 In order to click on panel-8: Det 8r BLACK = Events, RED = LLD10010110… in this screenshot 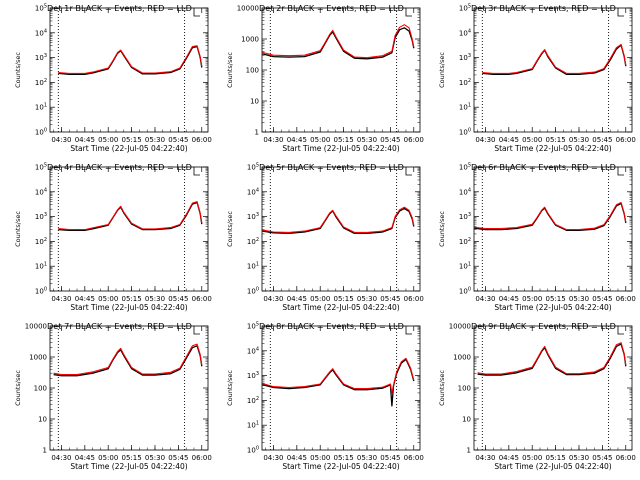, I will do `click(325, 396)`.